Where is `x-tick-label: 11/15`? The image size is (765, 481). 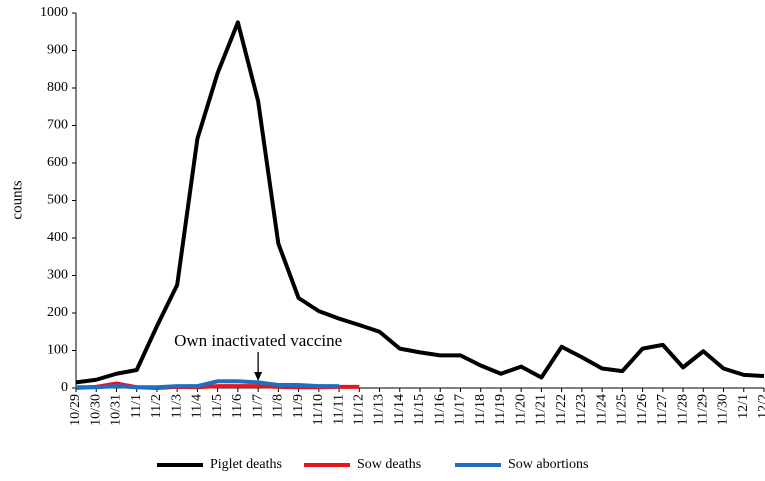 x-tick-label: 11/15 is located at coordinates (419, 409).